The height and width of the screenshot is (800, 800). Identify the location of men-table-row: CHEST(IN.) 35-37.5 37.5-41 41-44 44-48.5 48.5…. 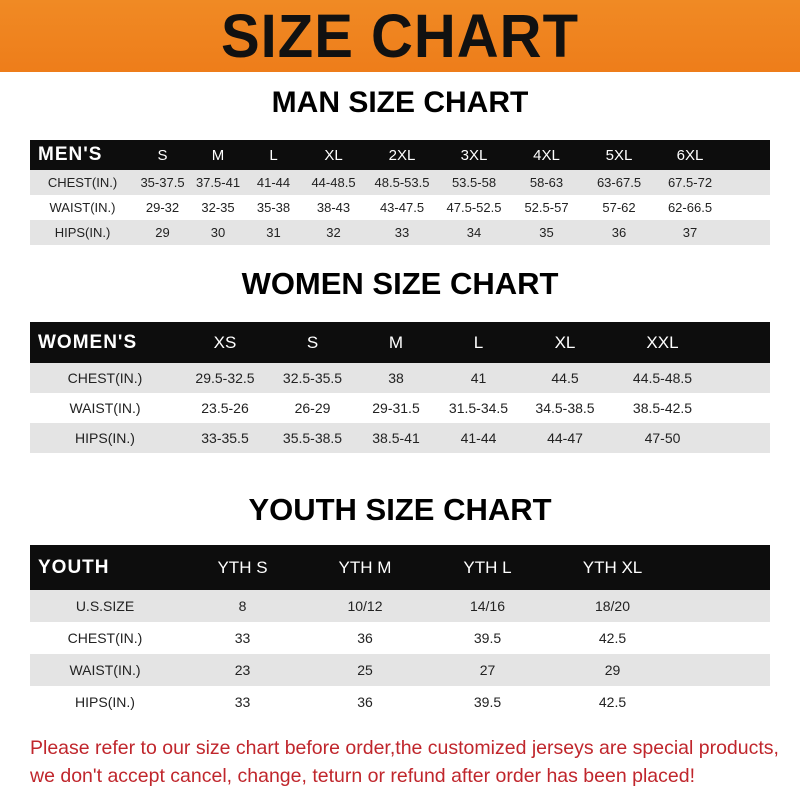
(400, 182).